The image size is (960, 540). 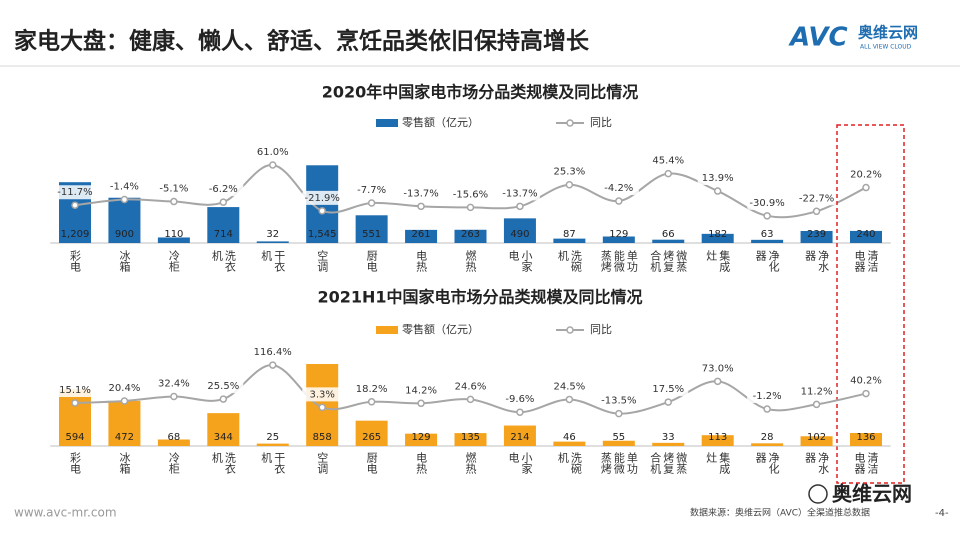 What do you see at coordinates (223, 234) in the screenshot?
I see `bar-value-label: 714` at bounding box center [223, 234].